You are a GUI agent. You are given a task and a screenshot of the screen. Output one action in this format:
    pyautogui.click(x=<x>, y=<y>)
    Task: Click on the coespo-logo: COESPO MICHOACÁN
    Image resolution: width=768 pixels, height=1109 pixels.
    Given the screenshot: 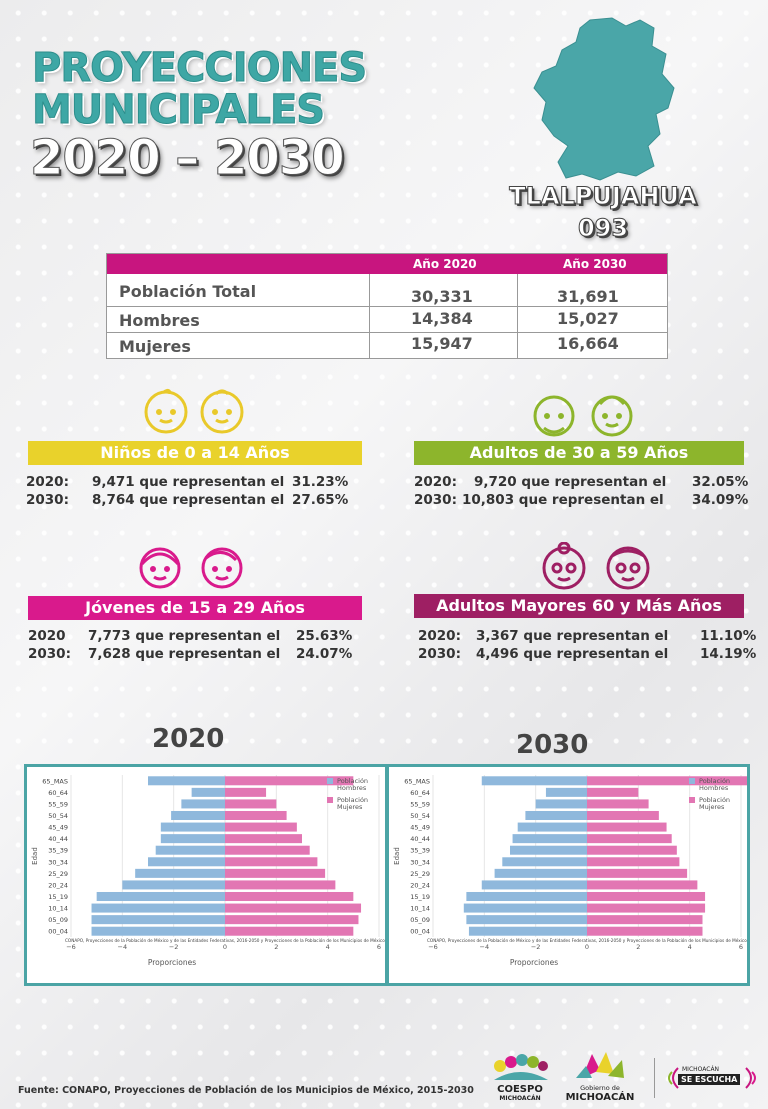 What is the action you would take?
    pyautogui.click(x=520, y=1077)
    